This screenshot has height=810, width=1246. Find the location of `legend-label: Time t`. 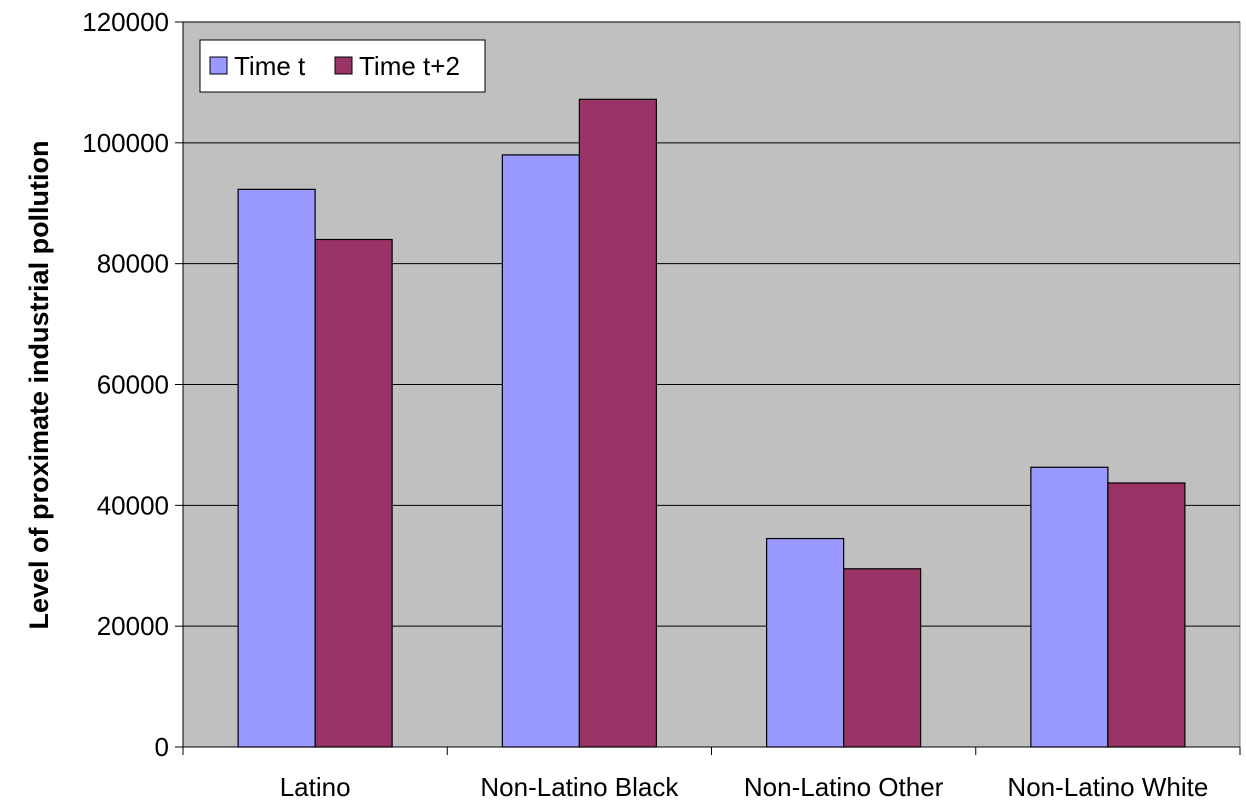

legend-label: Time t is located at coordinates (270, 66).